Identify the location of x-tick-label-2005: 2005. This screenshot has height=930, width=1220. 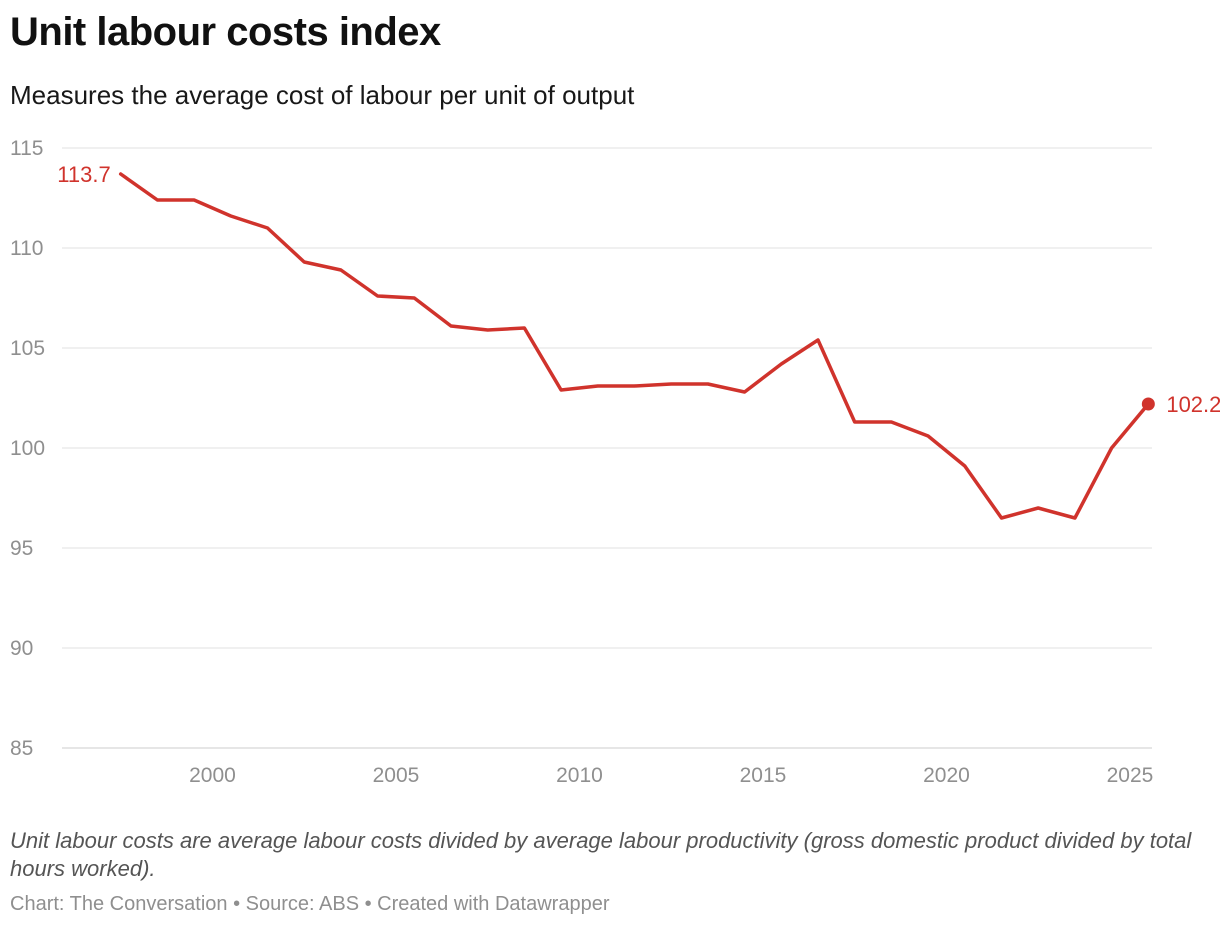
(396, 775).